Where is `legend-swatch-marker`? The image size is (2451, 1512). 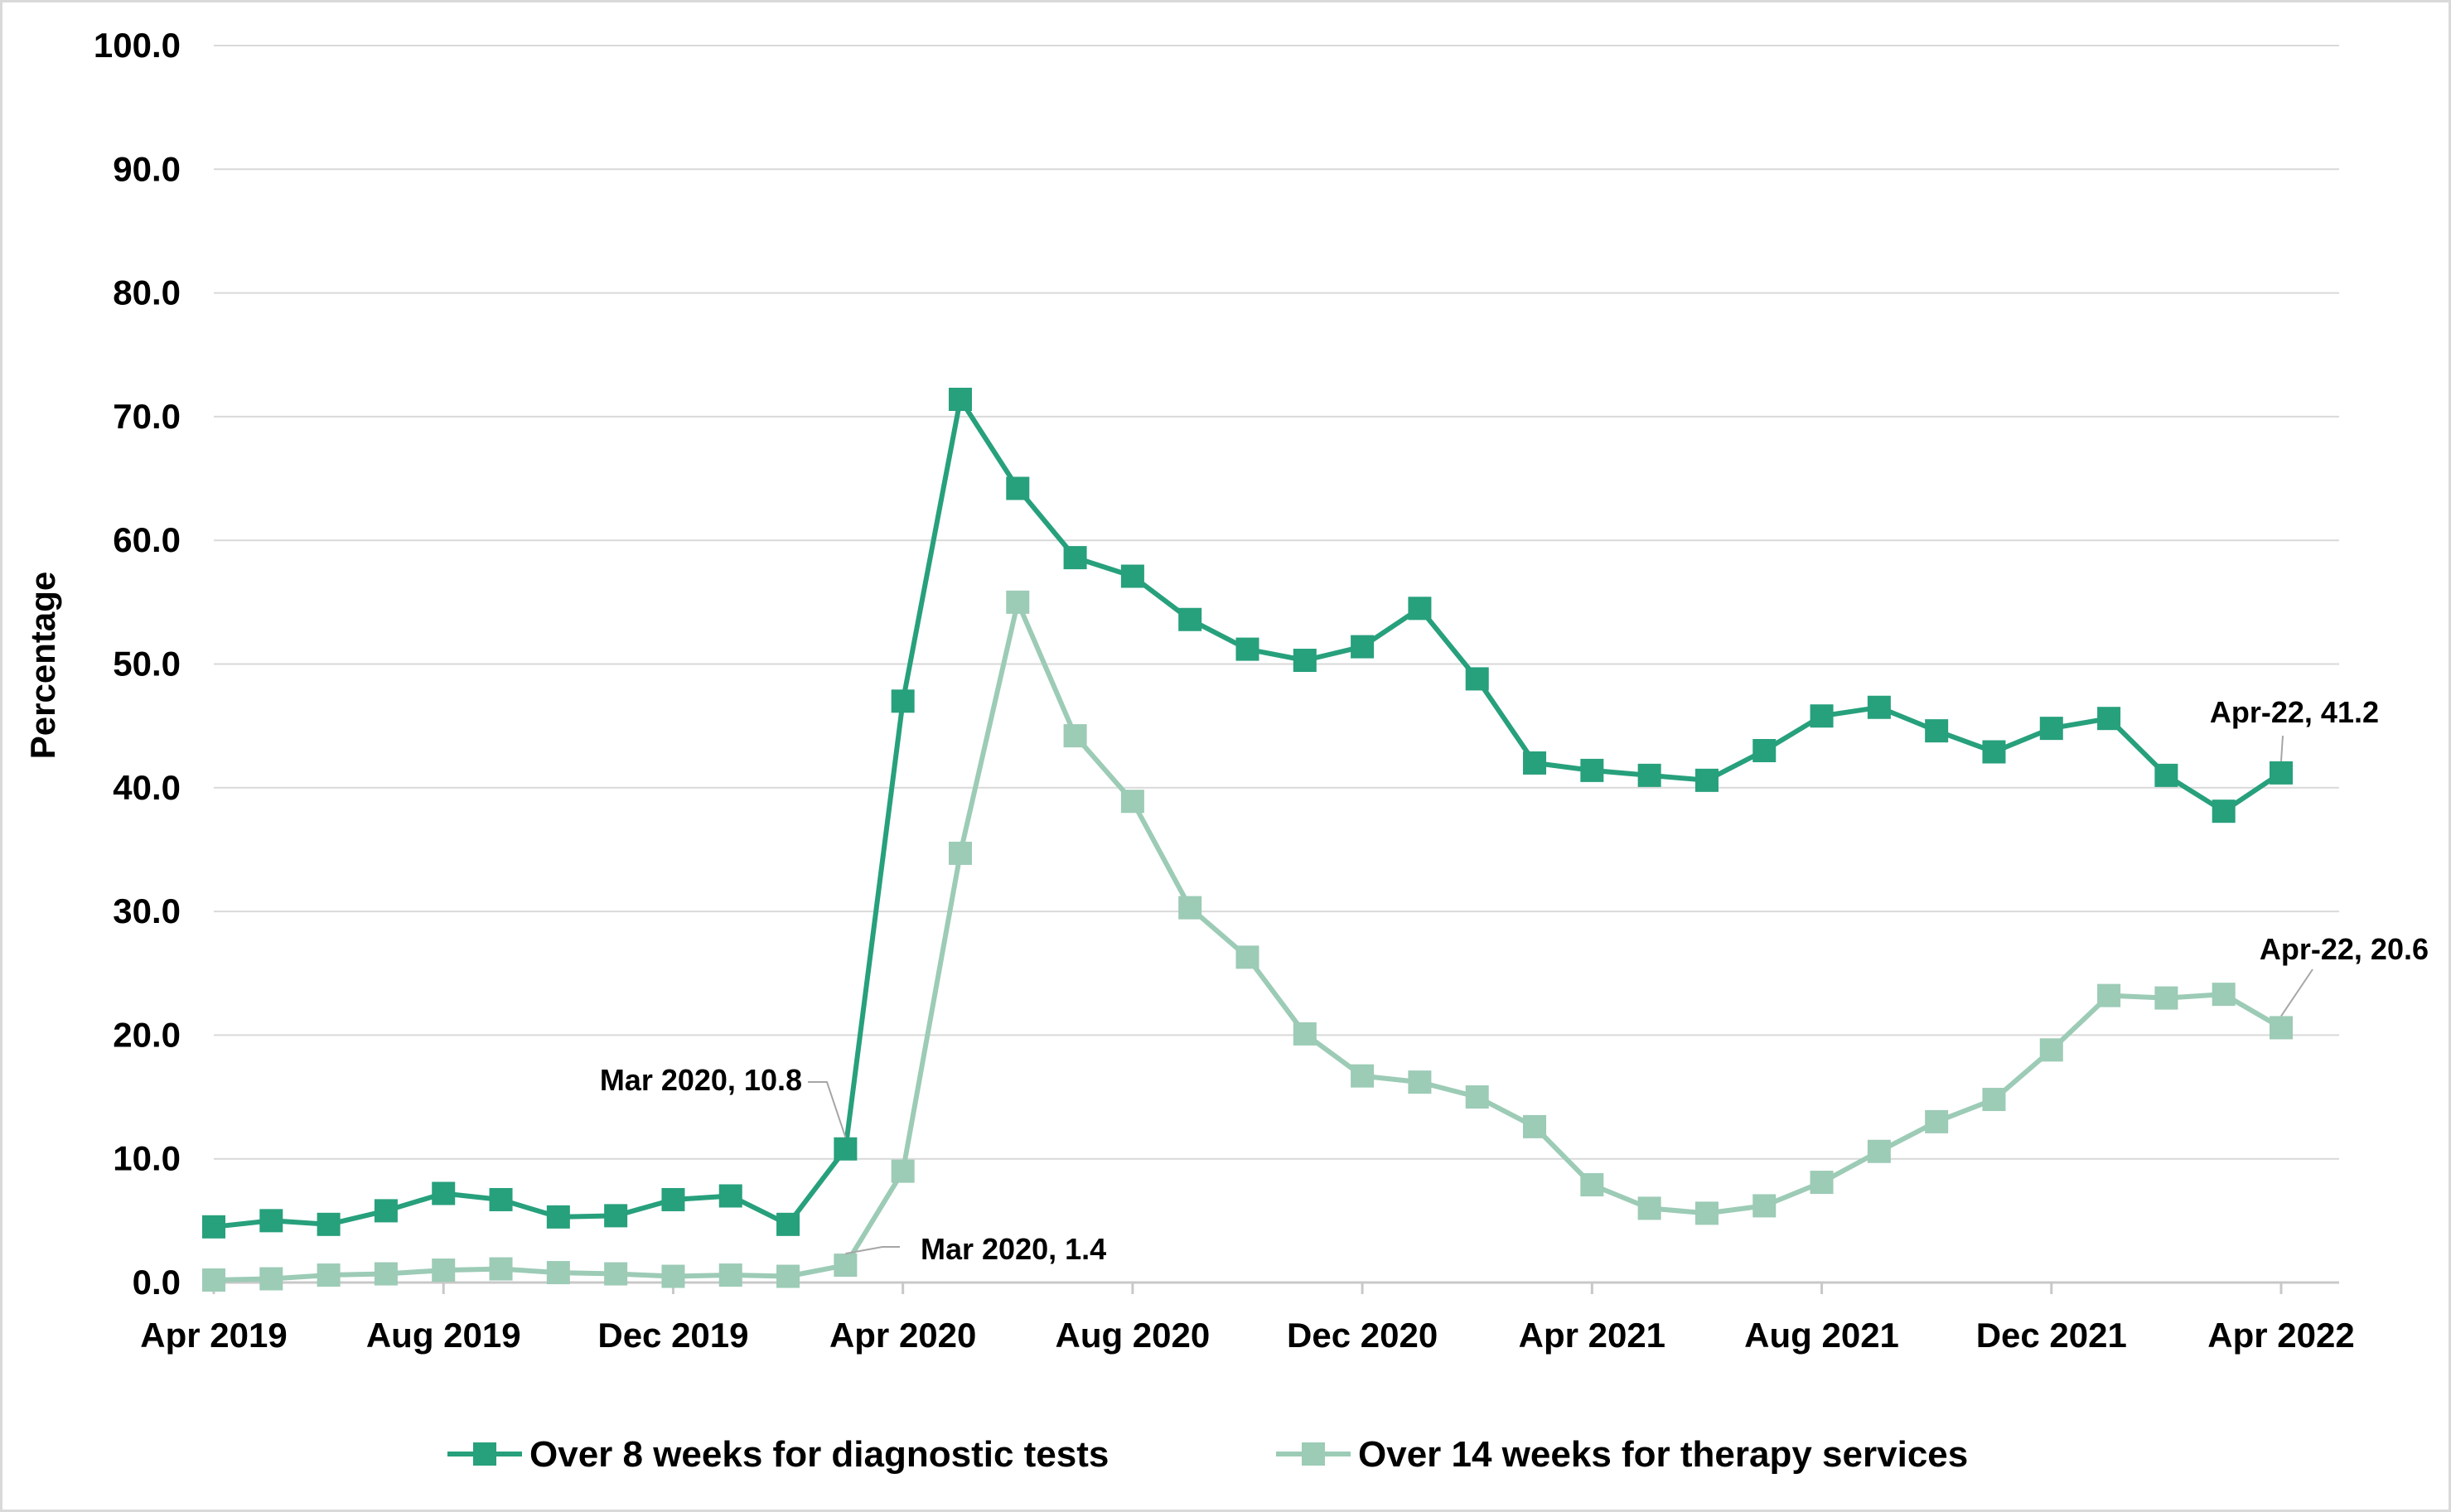
legend-swatch-marker is located at coordinates (1313, 1454).